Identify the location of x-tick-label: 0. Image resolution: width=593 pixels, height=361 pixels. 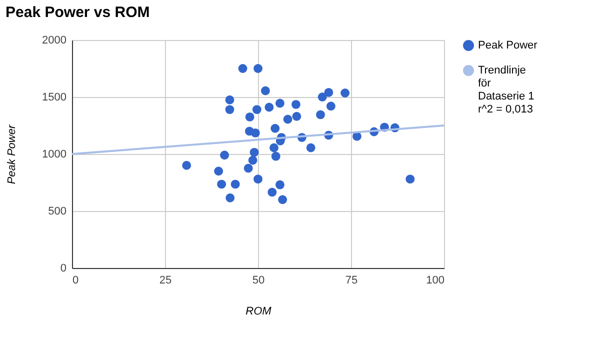
(75, 280).